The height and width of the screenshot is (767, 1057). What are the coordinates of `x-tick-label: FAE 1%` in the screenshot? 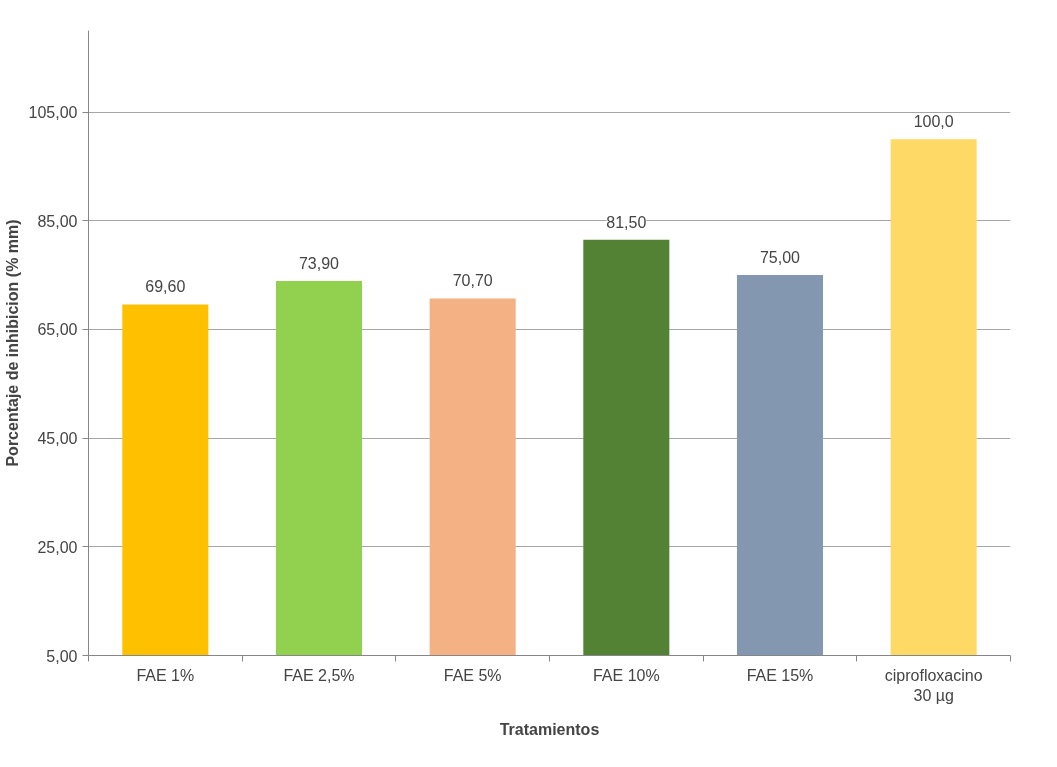 It's located at (165, 675).